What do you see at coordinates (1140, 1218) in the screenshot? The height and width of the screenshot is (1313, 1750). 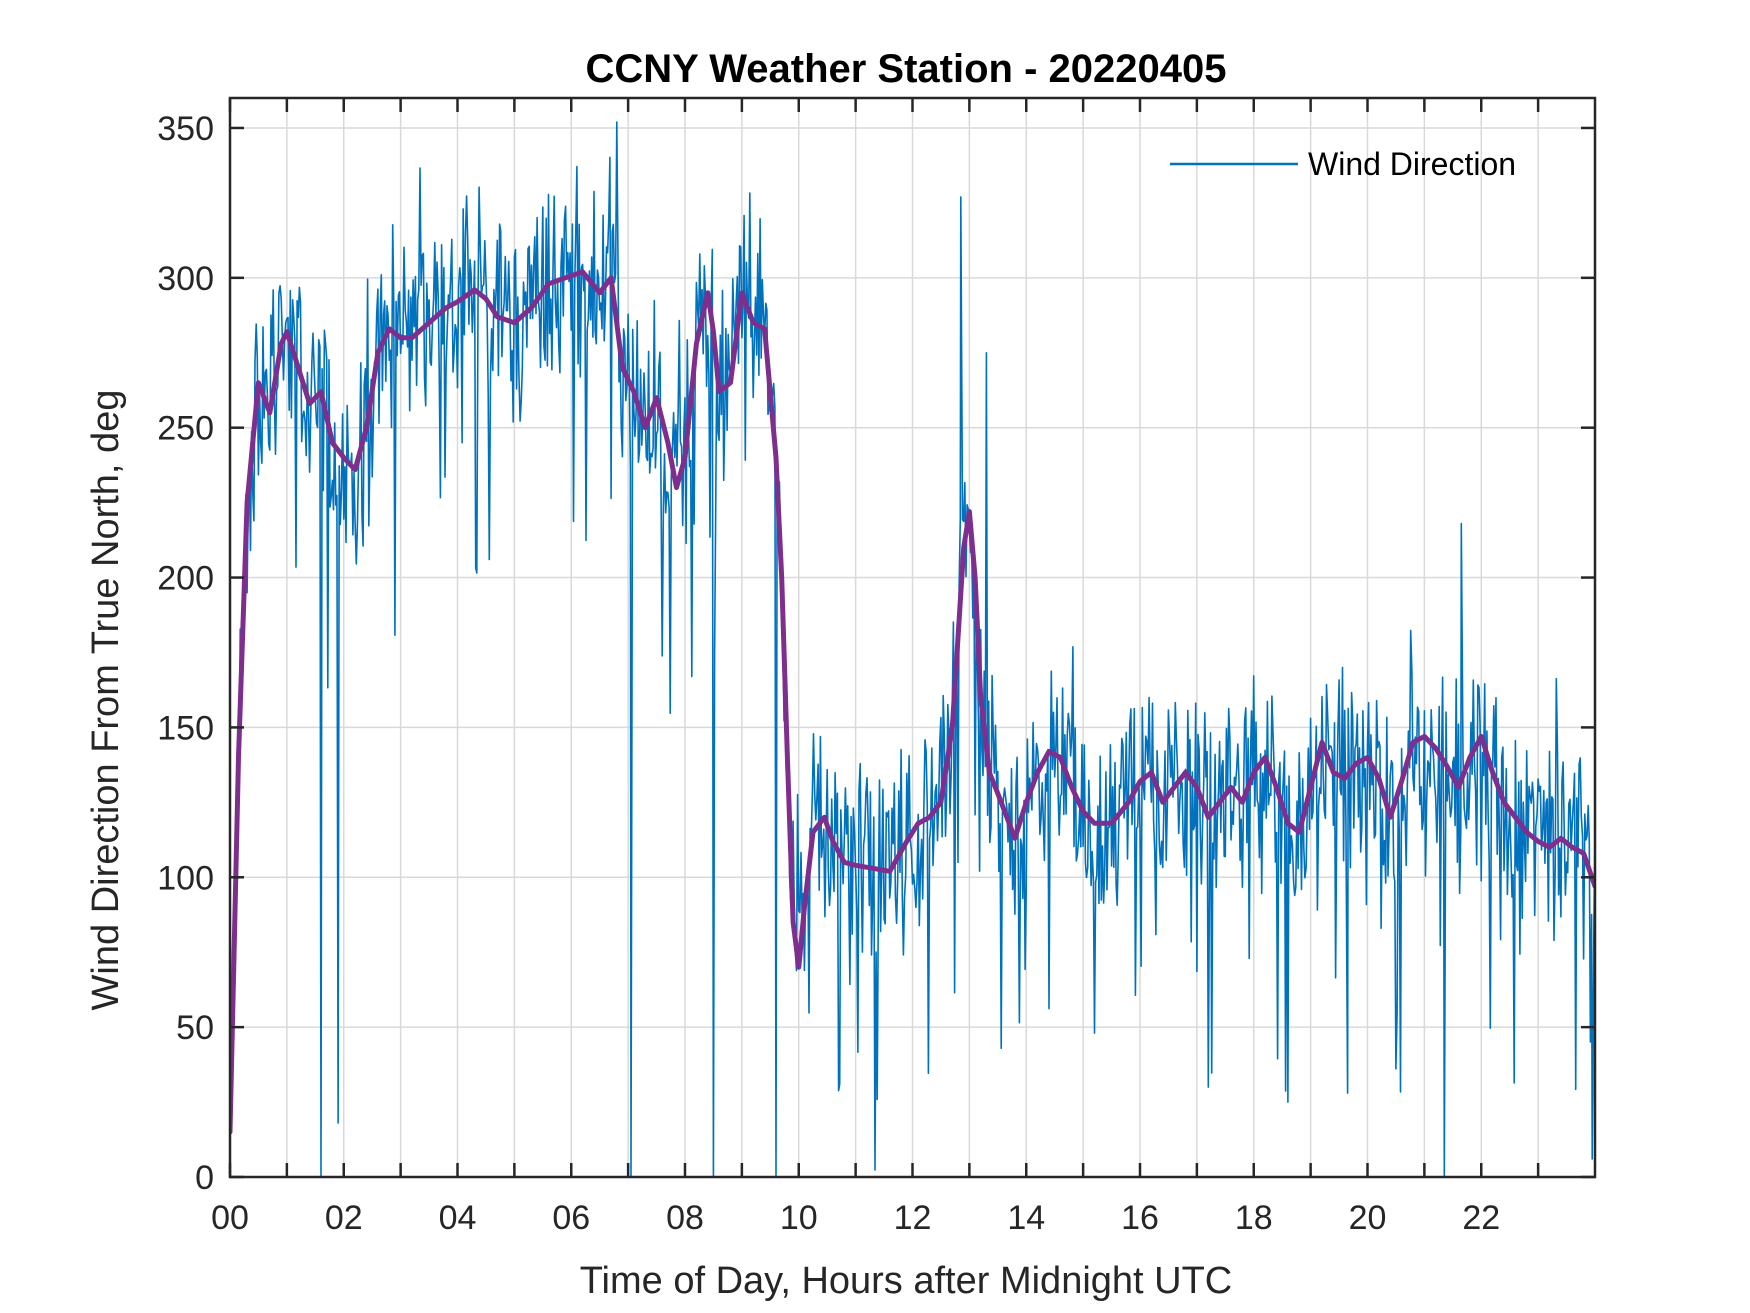 I see `x-tick-label: 16` at bounding box center [1140, 1218].